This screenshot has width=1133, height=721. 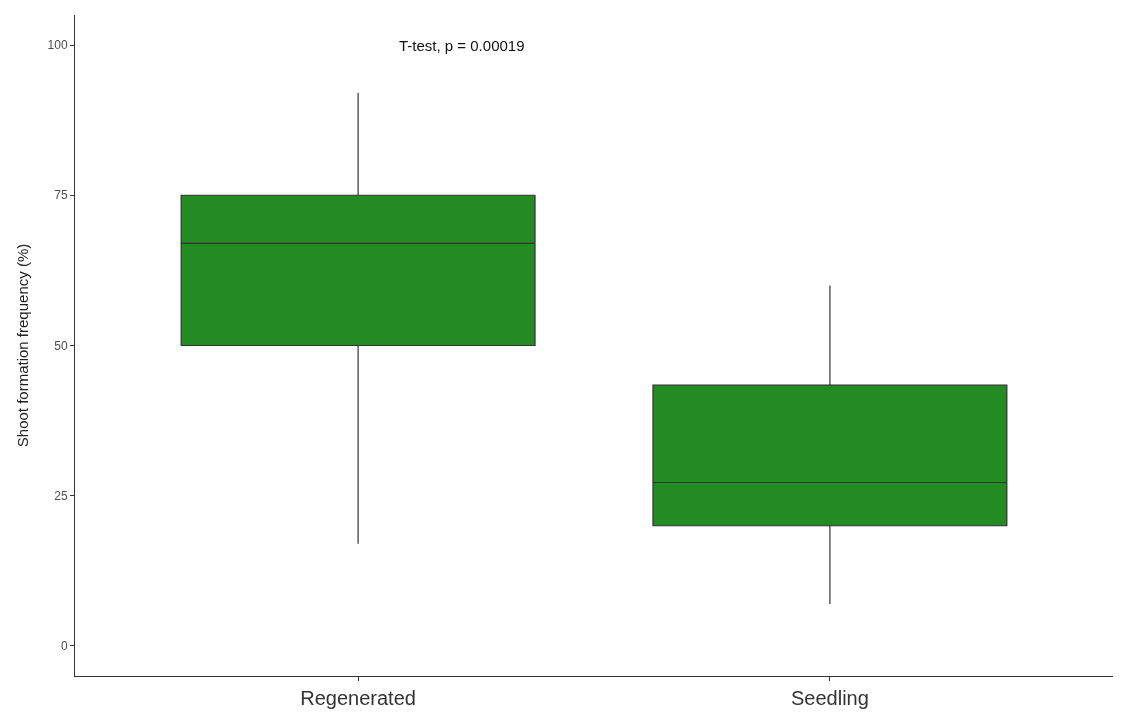 What do you see at coordinates (61, 345) in the screenshot?
I see `y-tick-label: 50` at bounding box center [61, 345].